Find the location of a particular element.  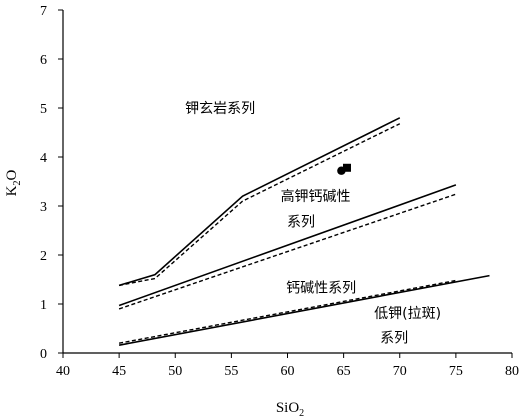

y-tick-label: 0 is located at coordinates (43, 354).